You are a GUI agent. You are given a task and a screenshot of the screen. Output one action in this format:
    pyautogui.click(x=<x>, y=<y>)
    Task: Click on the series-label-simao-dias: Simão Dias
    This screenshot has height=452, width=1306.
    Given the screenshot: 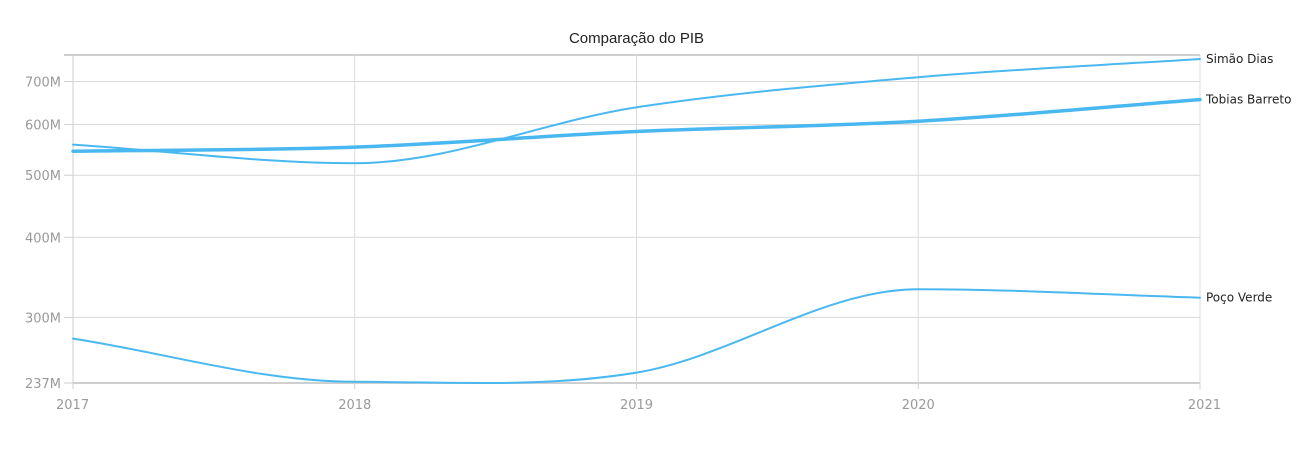 What is the action you would take?
    pyautogui.click(x=1239, y=59)
    